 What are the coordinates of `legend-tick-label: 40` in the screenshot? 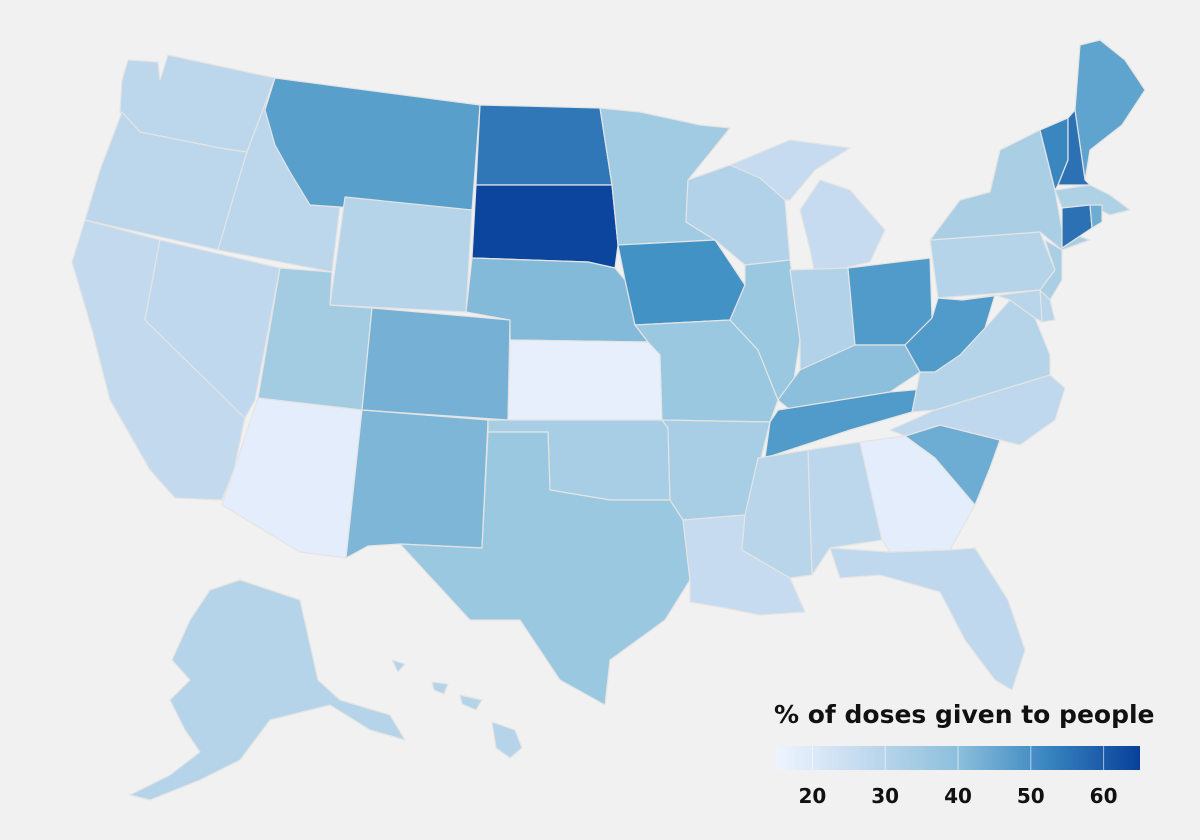 It's located at (958, 796).